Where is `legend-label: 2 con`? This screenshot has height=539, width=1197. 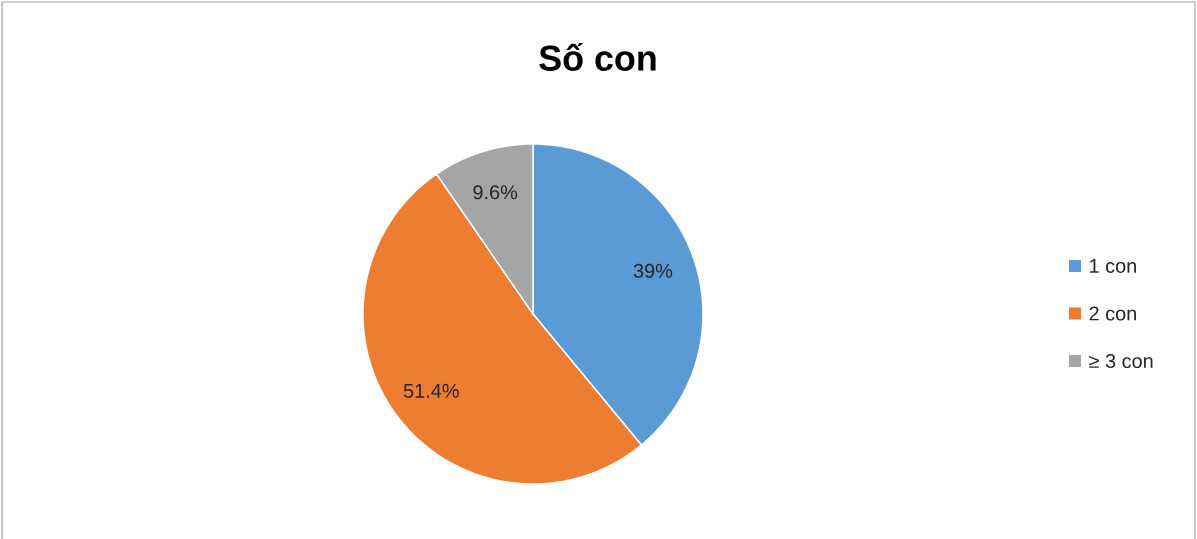 legend-label: 2 con is located at coordinates (1112, 313).